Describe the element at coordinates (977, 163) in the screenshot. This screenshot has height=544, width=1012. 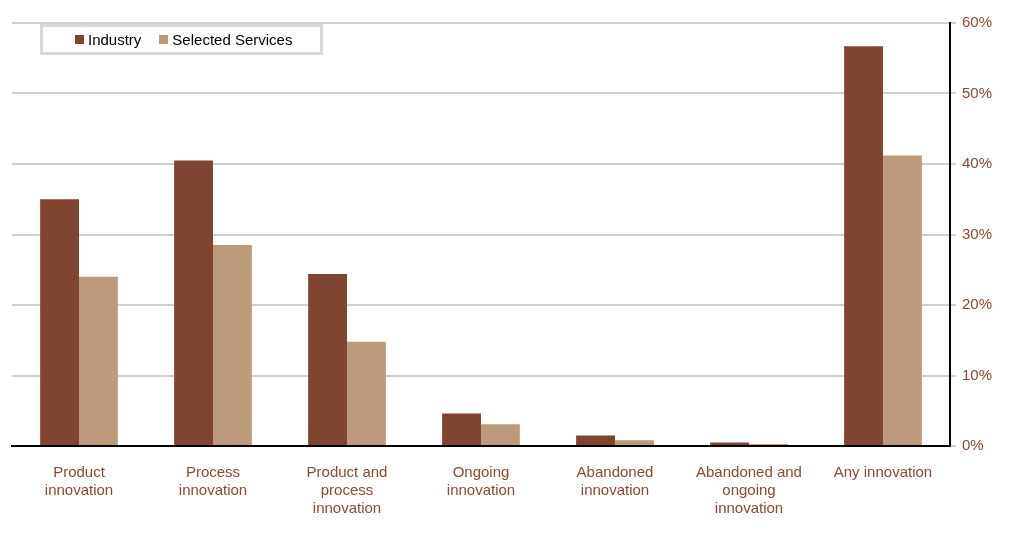
I see `y-tick-label: 40%` at that location.